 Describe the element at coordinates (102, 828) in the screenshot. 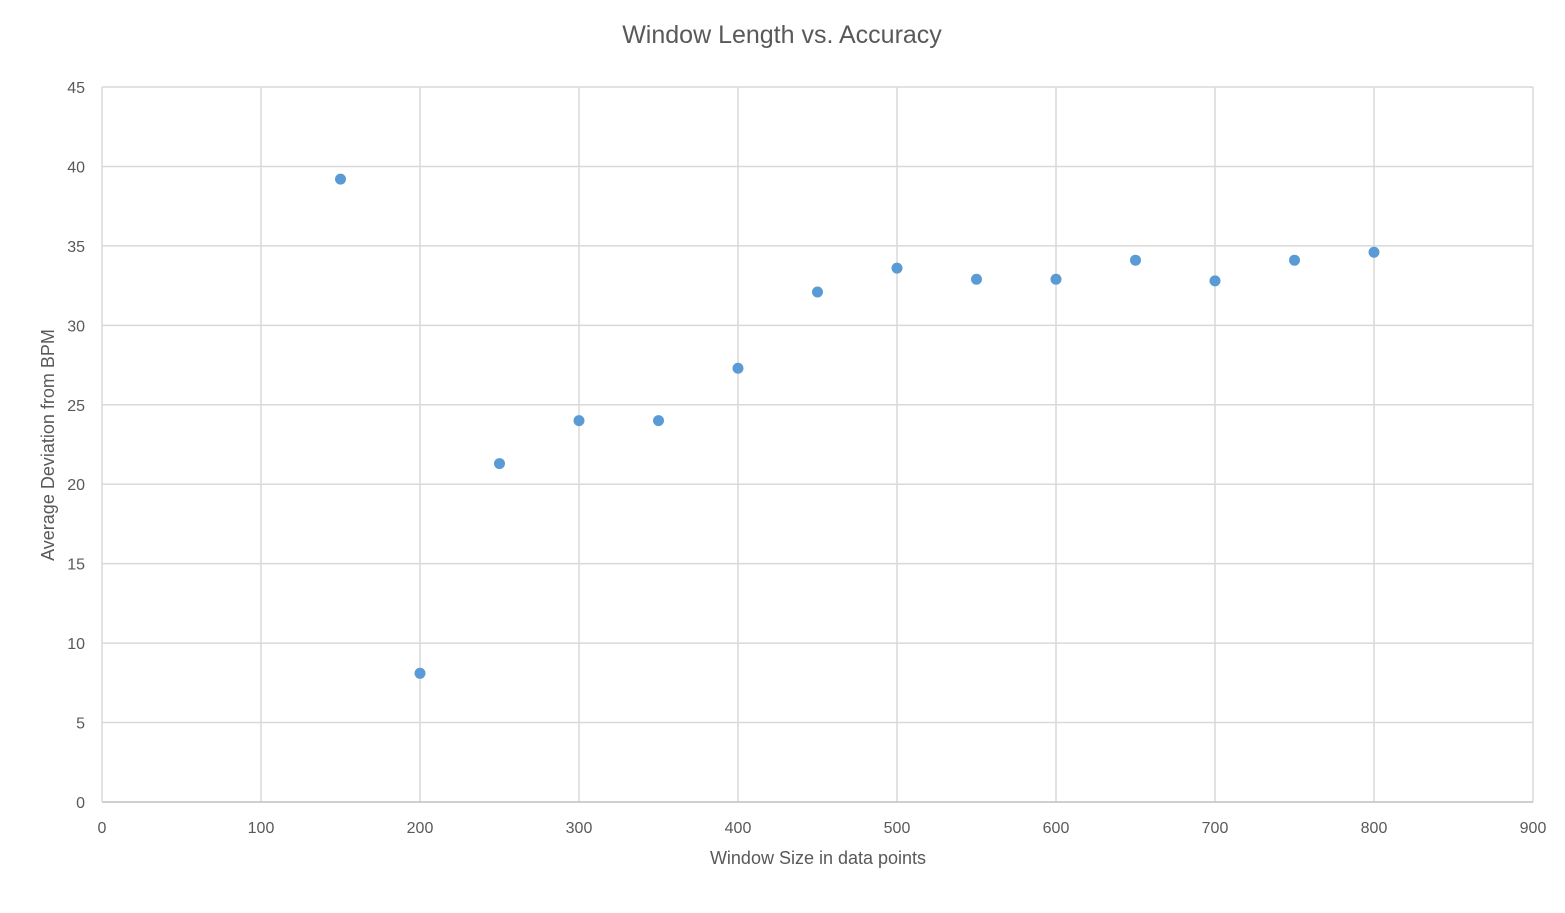

I see `x-tick-label: 0` at that location.